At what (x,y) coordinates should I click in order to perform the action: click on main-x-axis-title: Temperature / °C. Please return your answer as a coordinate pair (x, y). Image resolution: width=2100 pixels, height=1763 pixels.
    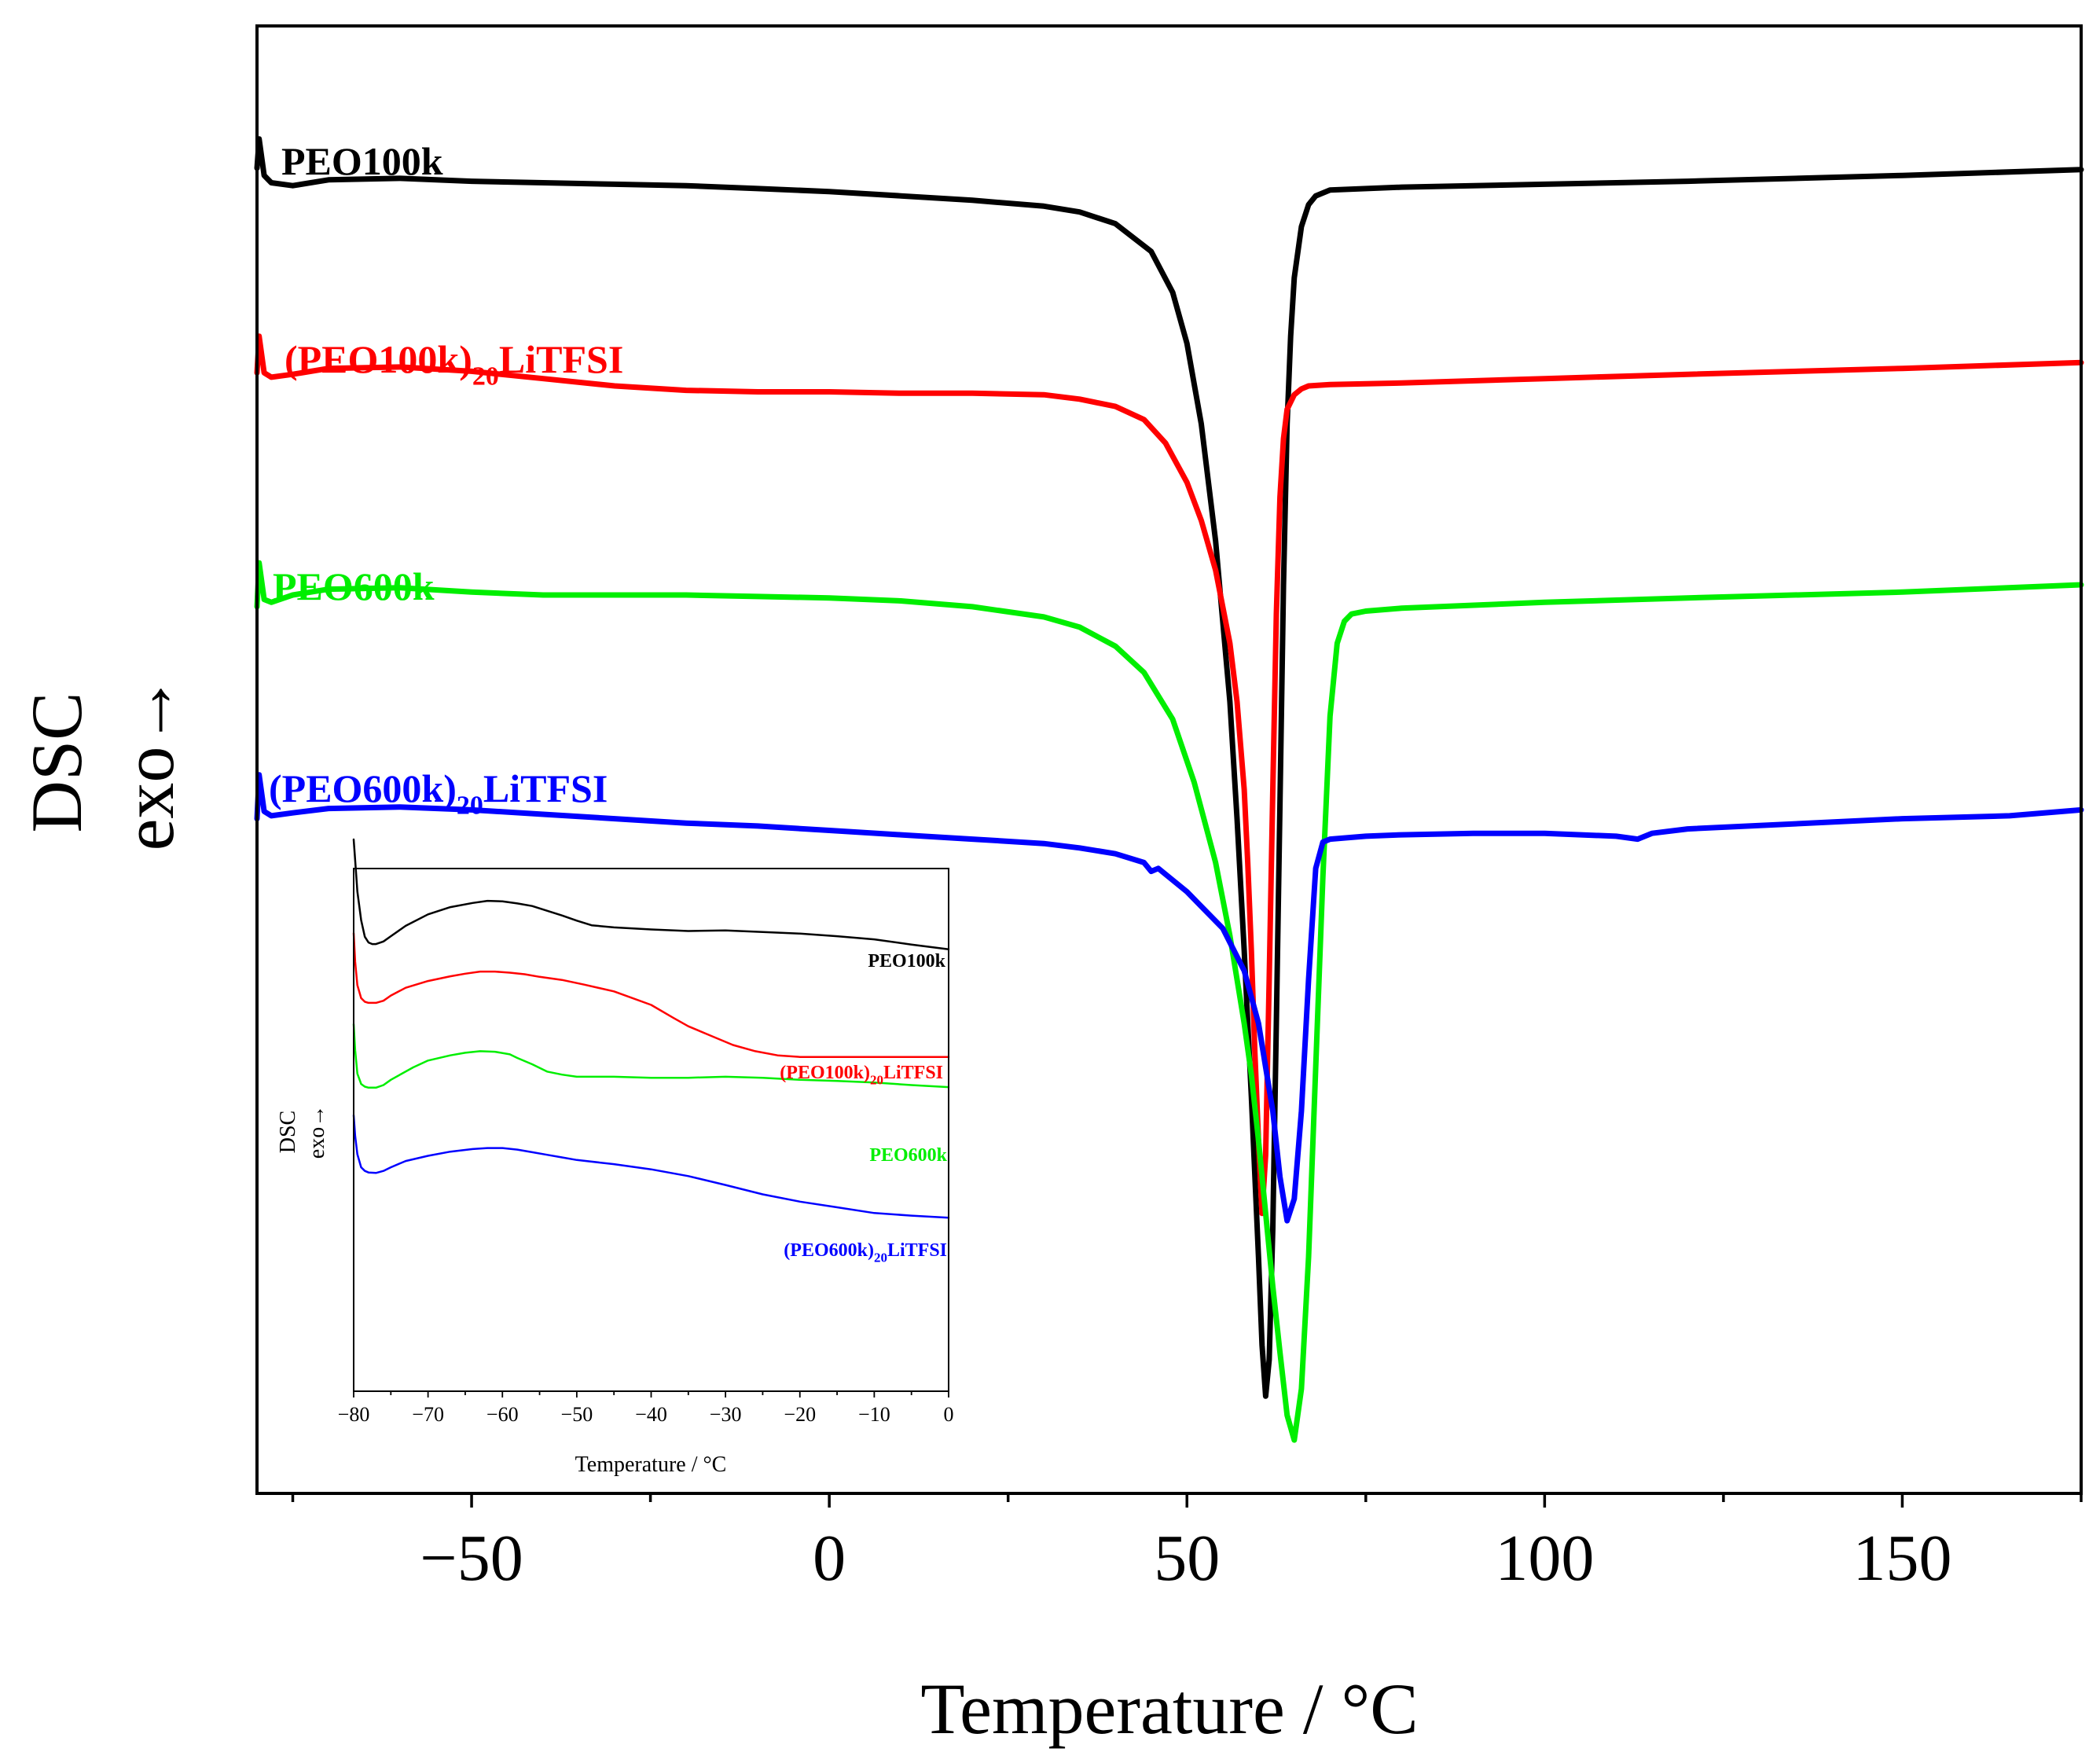
    Looking at the image, I should click on (1169, 1709).